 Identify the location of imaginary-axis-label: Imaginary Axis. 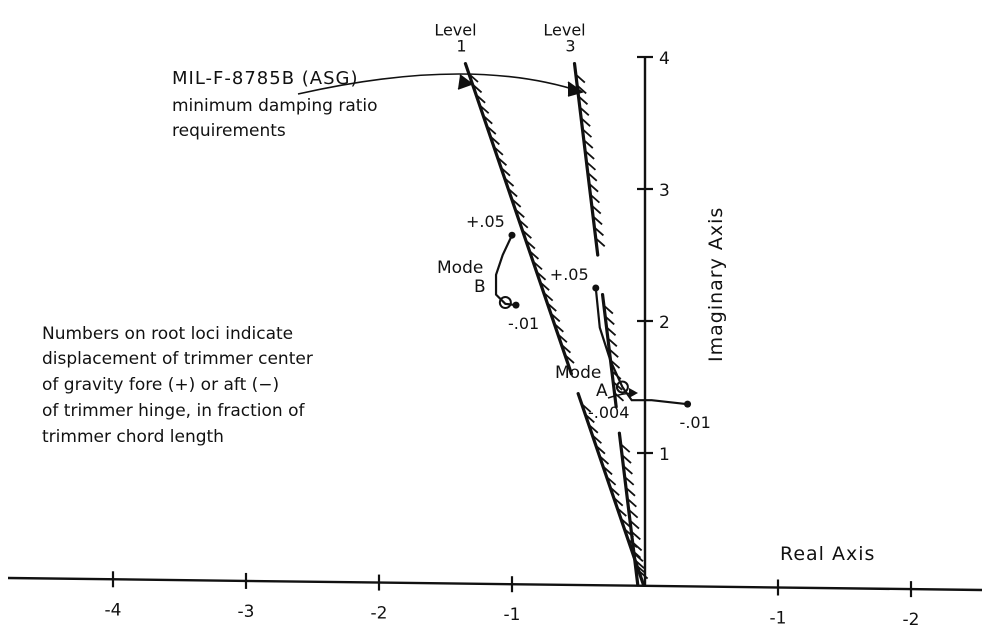
(716, 284).